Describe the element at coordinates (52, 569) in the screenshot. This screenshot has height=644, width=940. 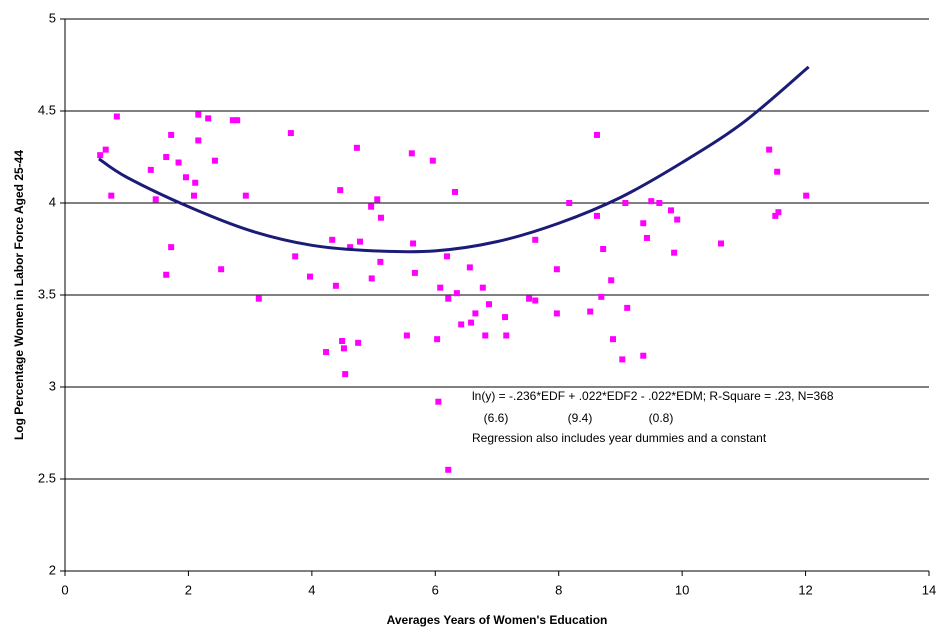
I see `y-tick-label: 2` at that location.